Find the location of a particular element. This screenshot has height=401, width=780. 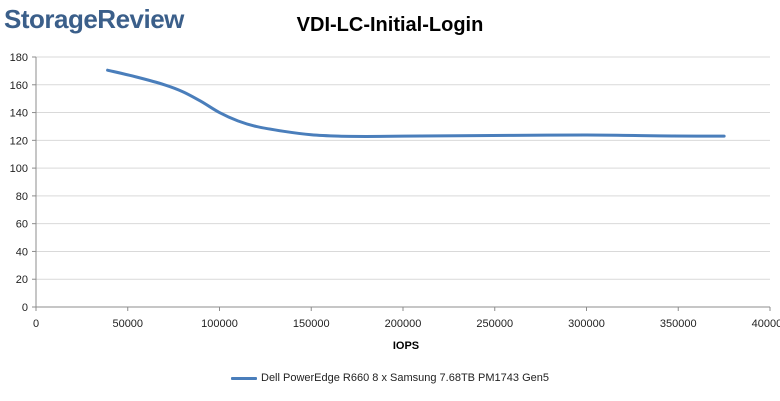

y-tick-label: 120 is located at coordinates (19, 141).